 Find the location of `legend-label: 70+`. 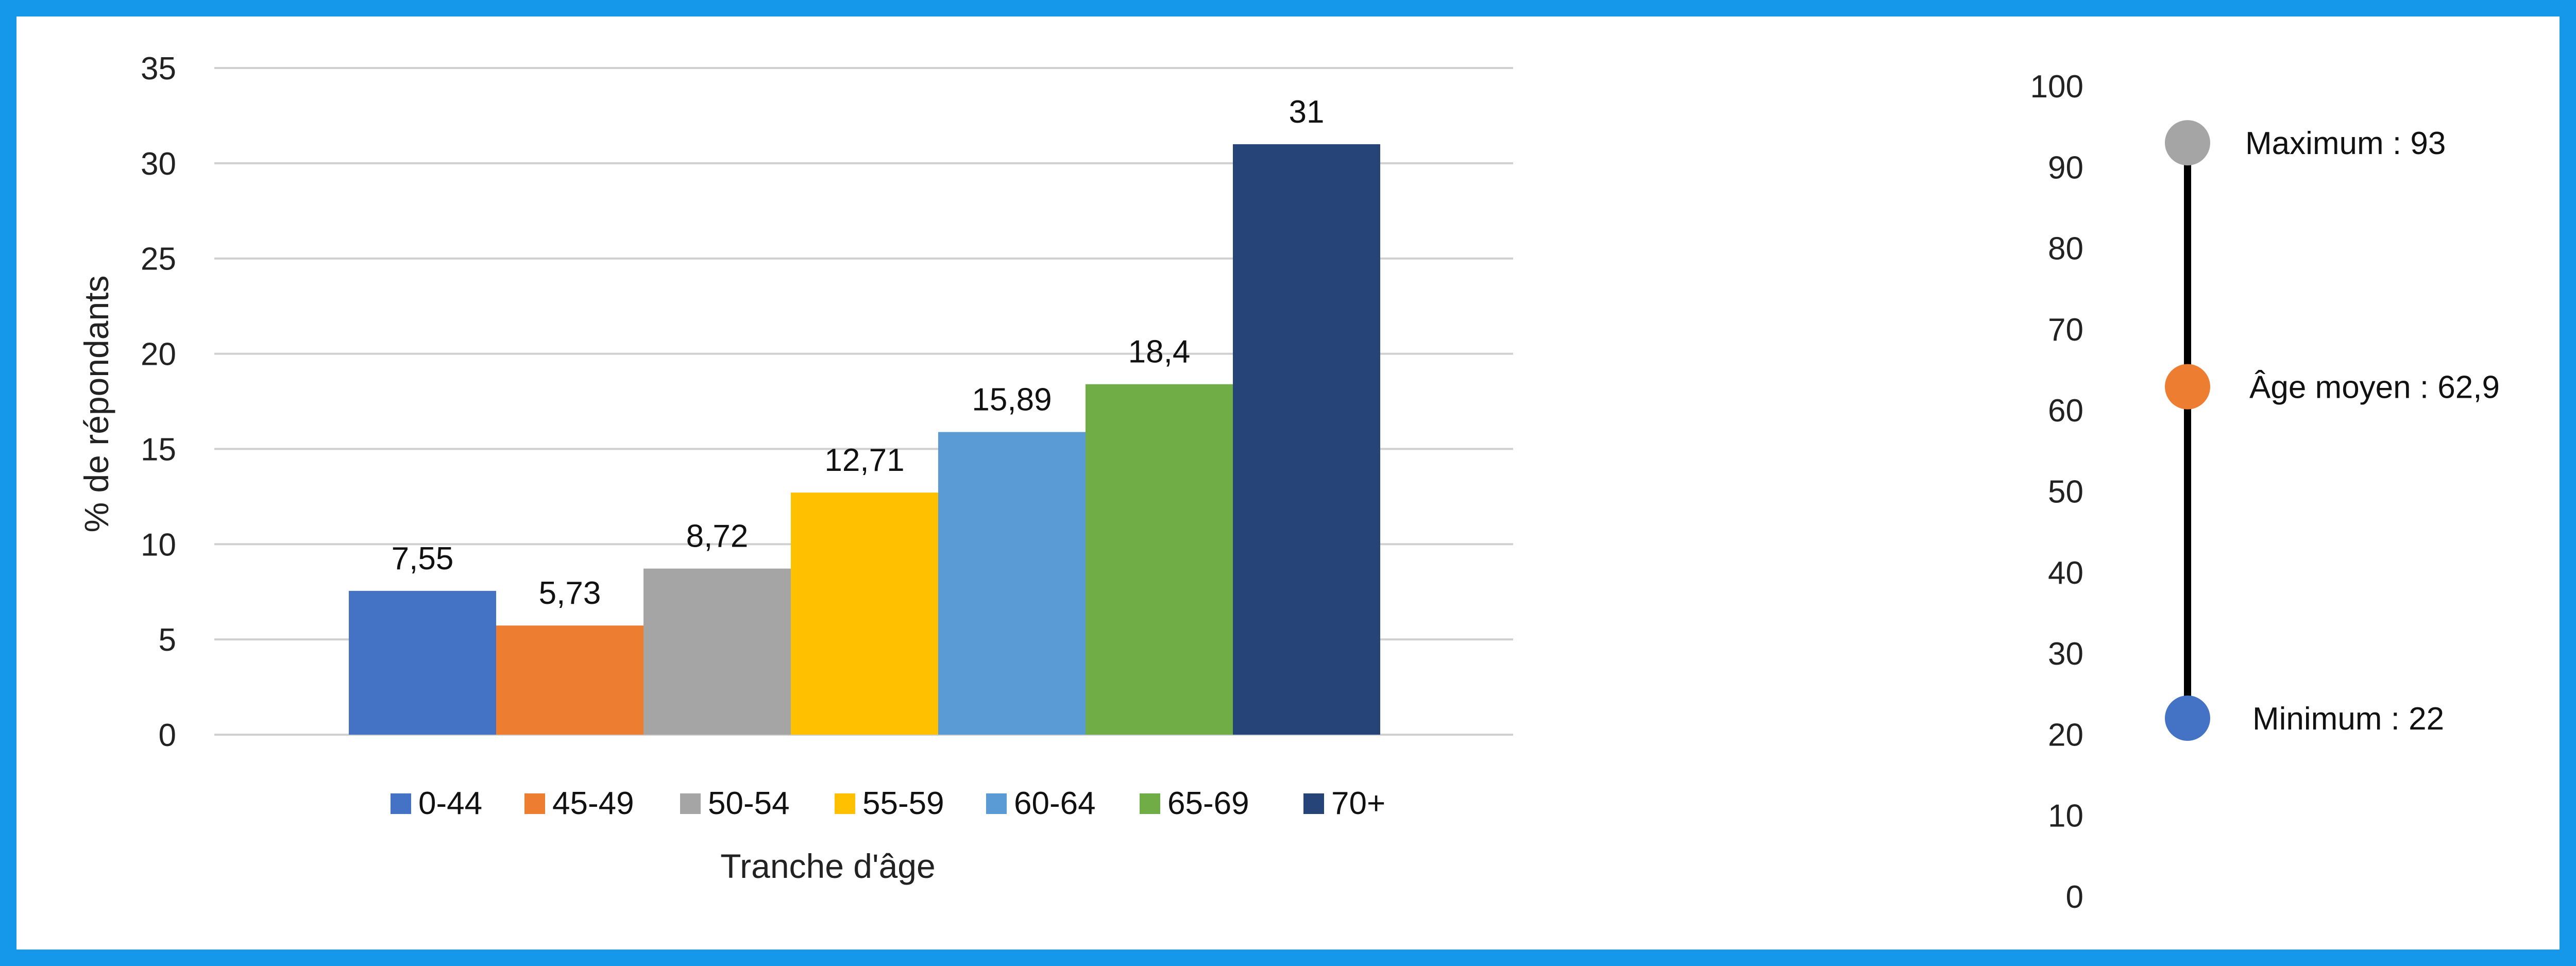

legend-label: 70+ is located at coordinates (1358, 804).